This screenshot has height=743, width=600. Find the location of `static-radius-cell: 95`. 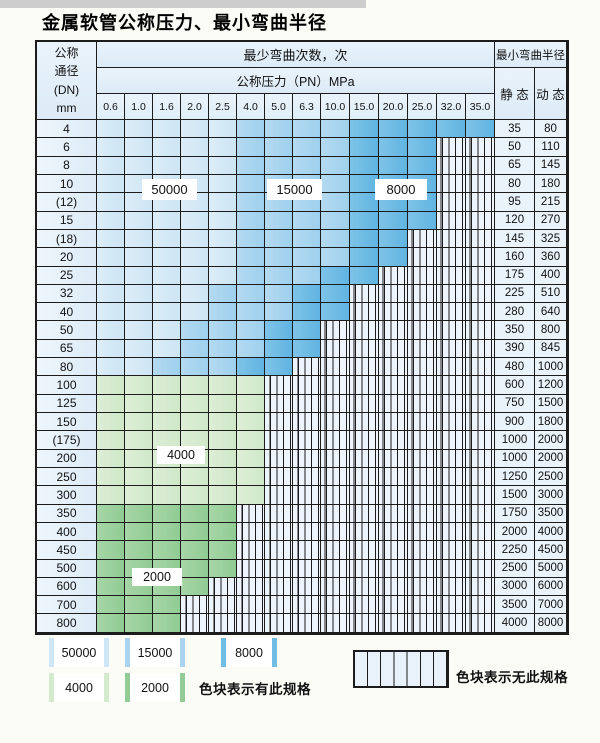

static-radius-cell: 95 is located at coordinates (515, 202).